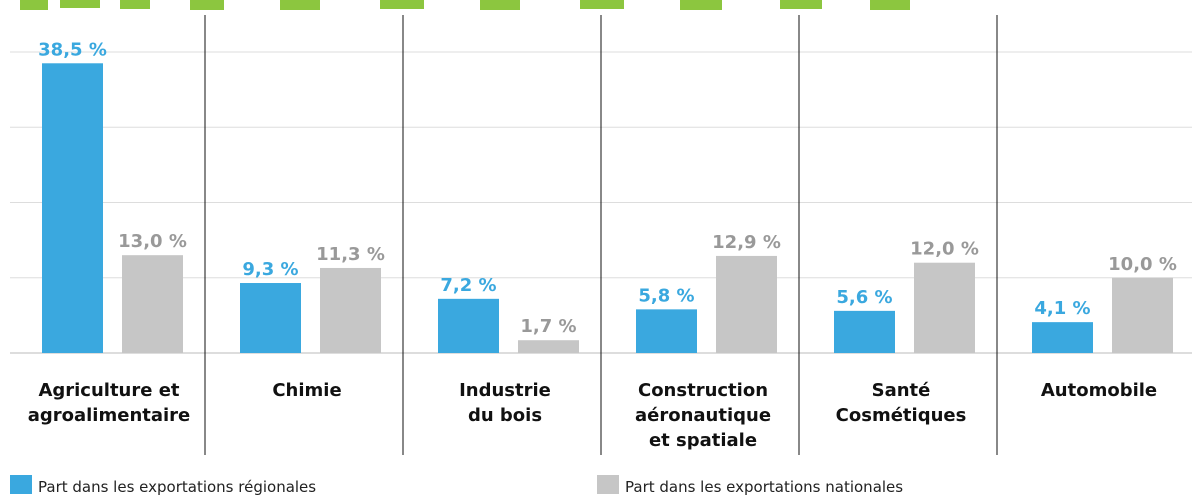  I want to click on x-tick-label: Industrie du bois, so click(505, 403).